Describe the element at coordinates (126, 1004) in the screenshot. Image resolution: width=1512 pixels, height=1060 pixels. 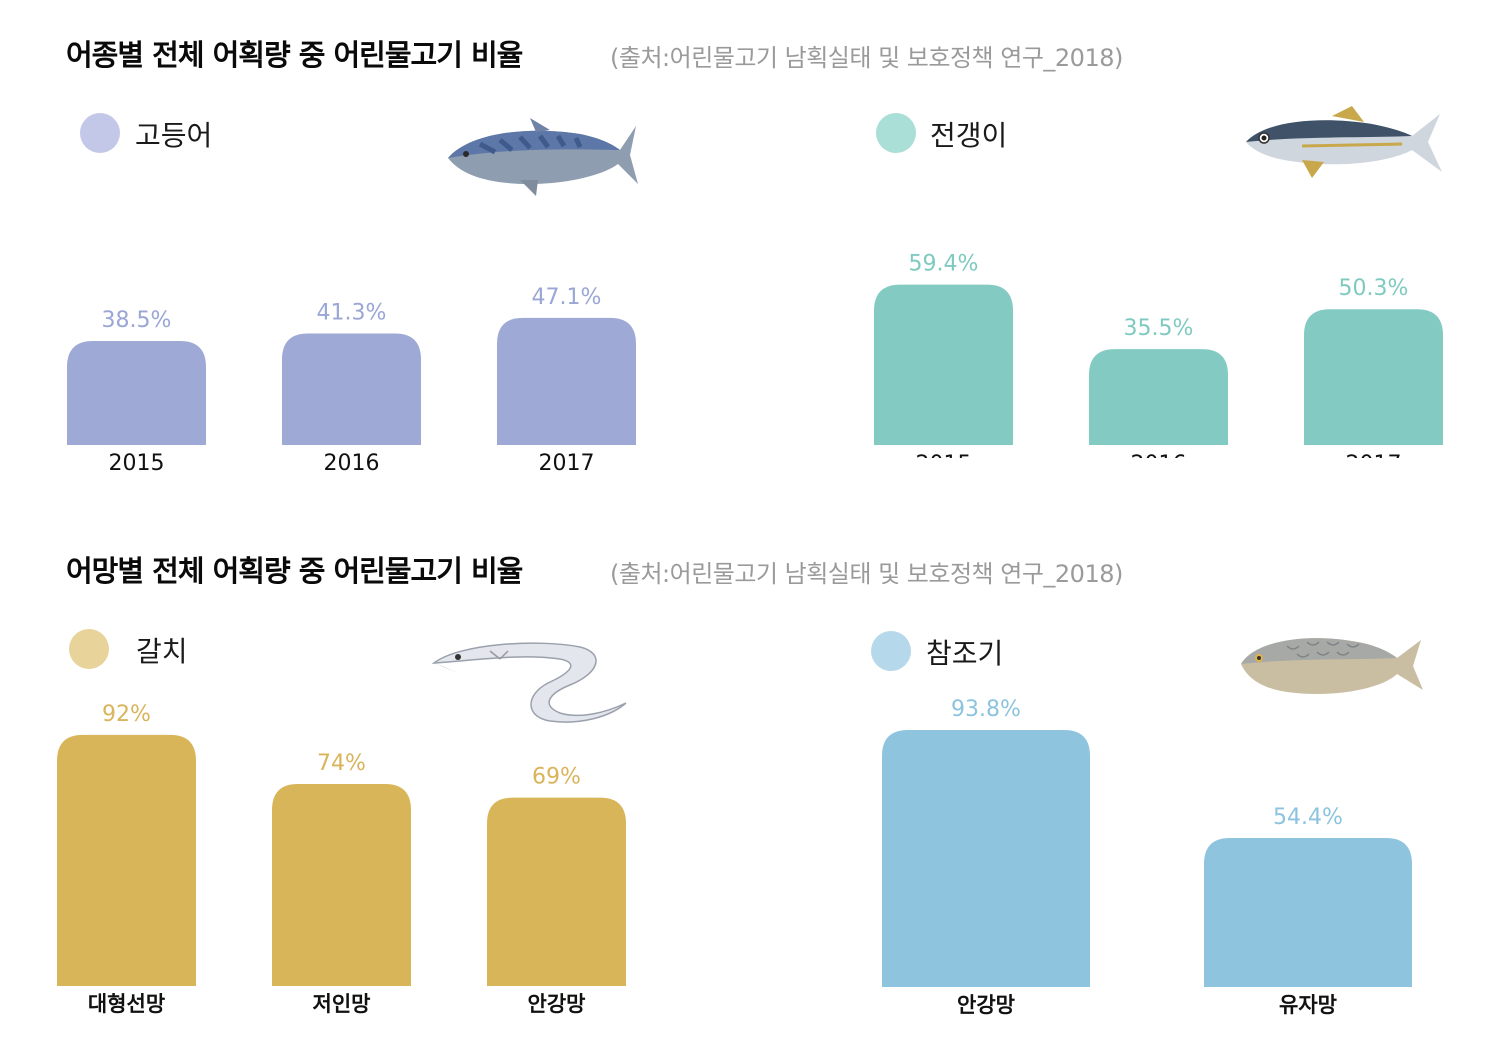
I see `bar-category-label: 대형선망` at that location.